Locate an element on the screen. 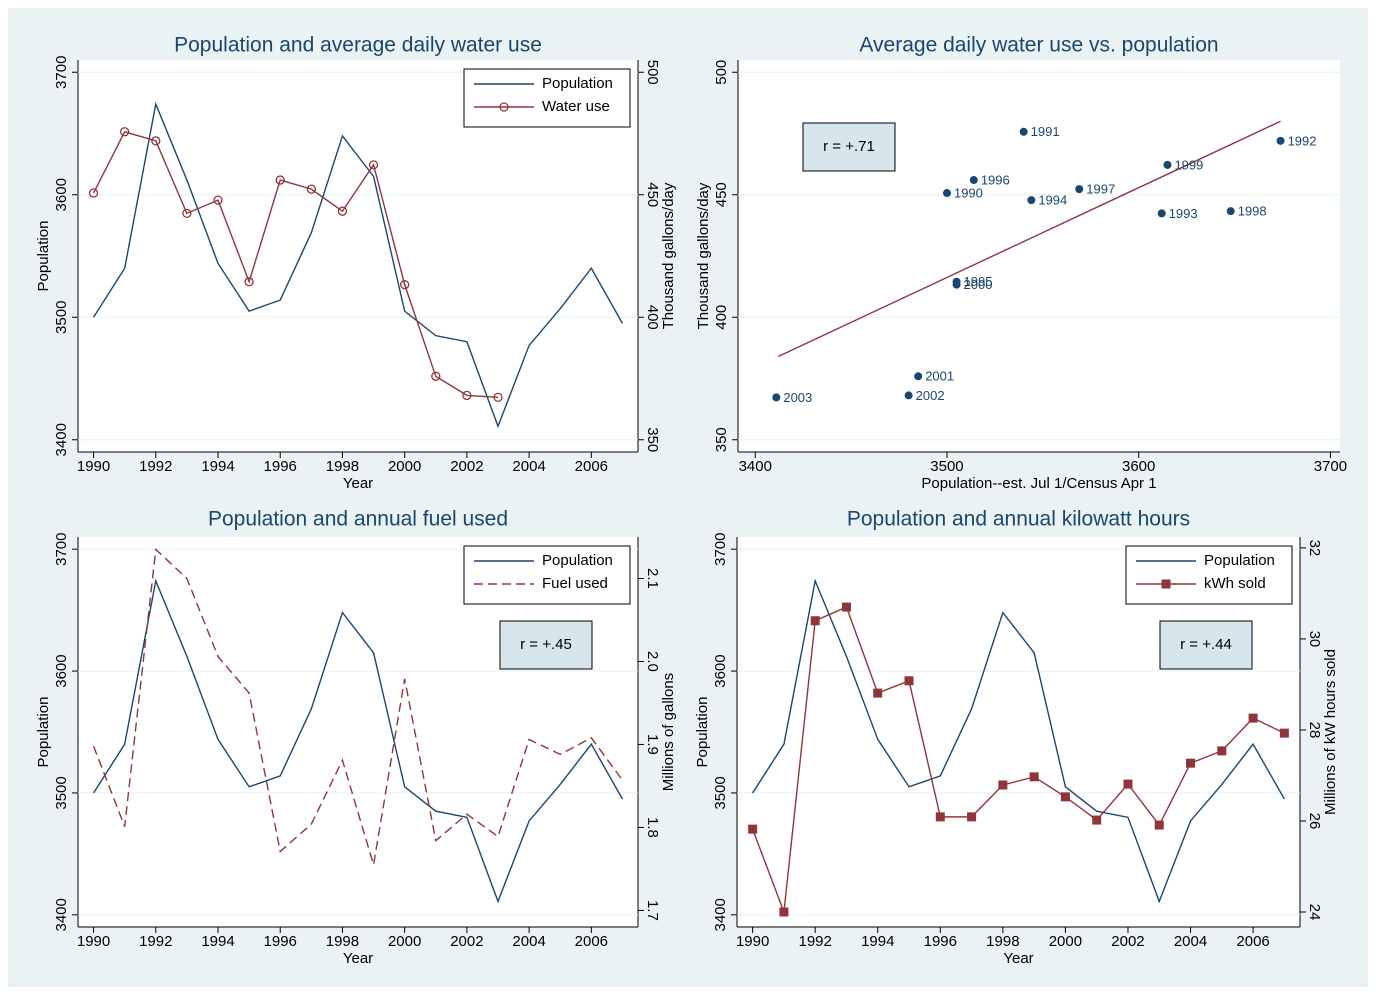  annotation: r = +.44 is located at coordinates (1206, 644).